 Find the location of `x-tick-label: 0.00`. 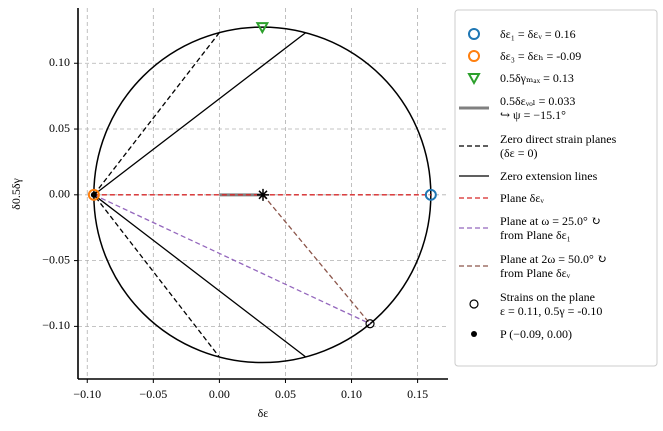

x-tick-label: 0.00 is located at coordinates (219, 394).